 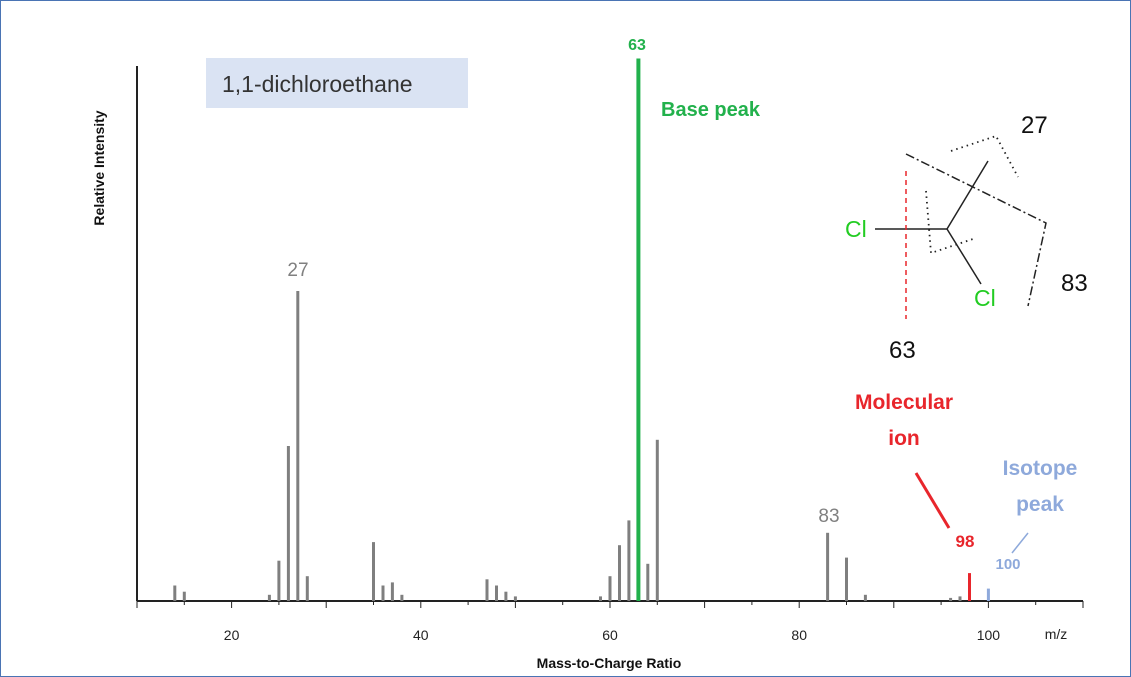 What do you see at coordinates (932, 500) in the screenshot?
I see `molecular-ion-pointer` at bounding box center [932, 500].